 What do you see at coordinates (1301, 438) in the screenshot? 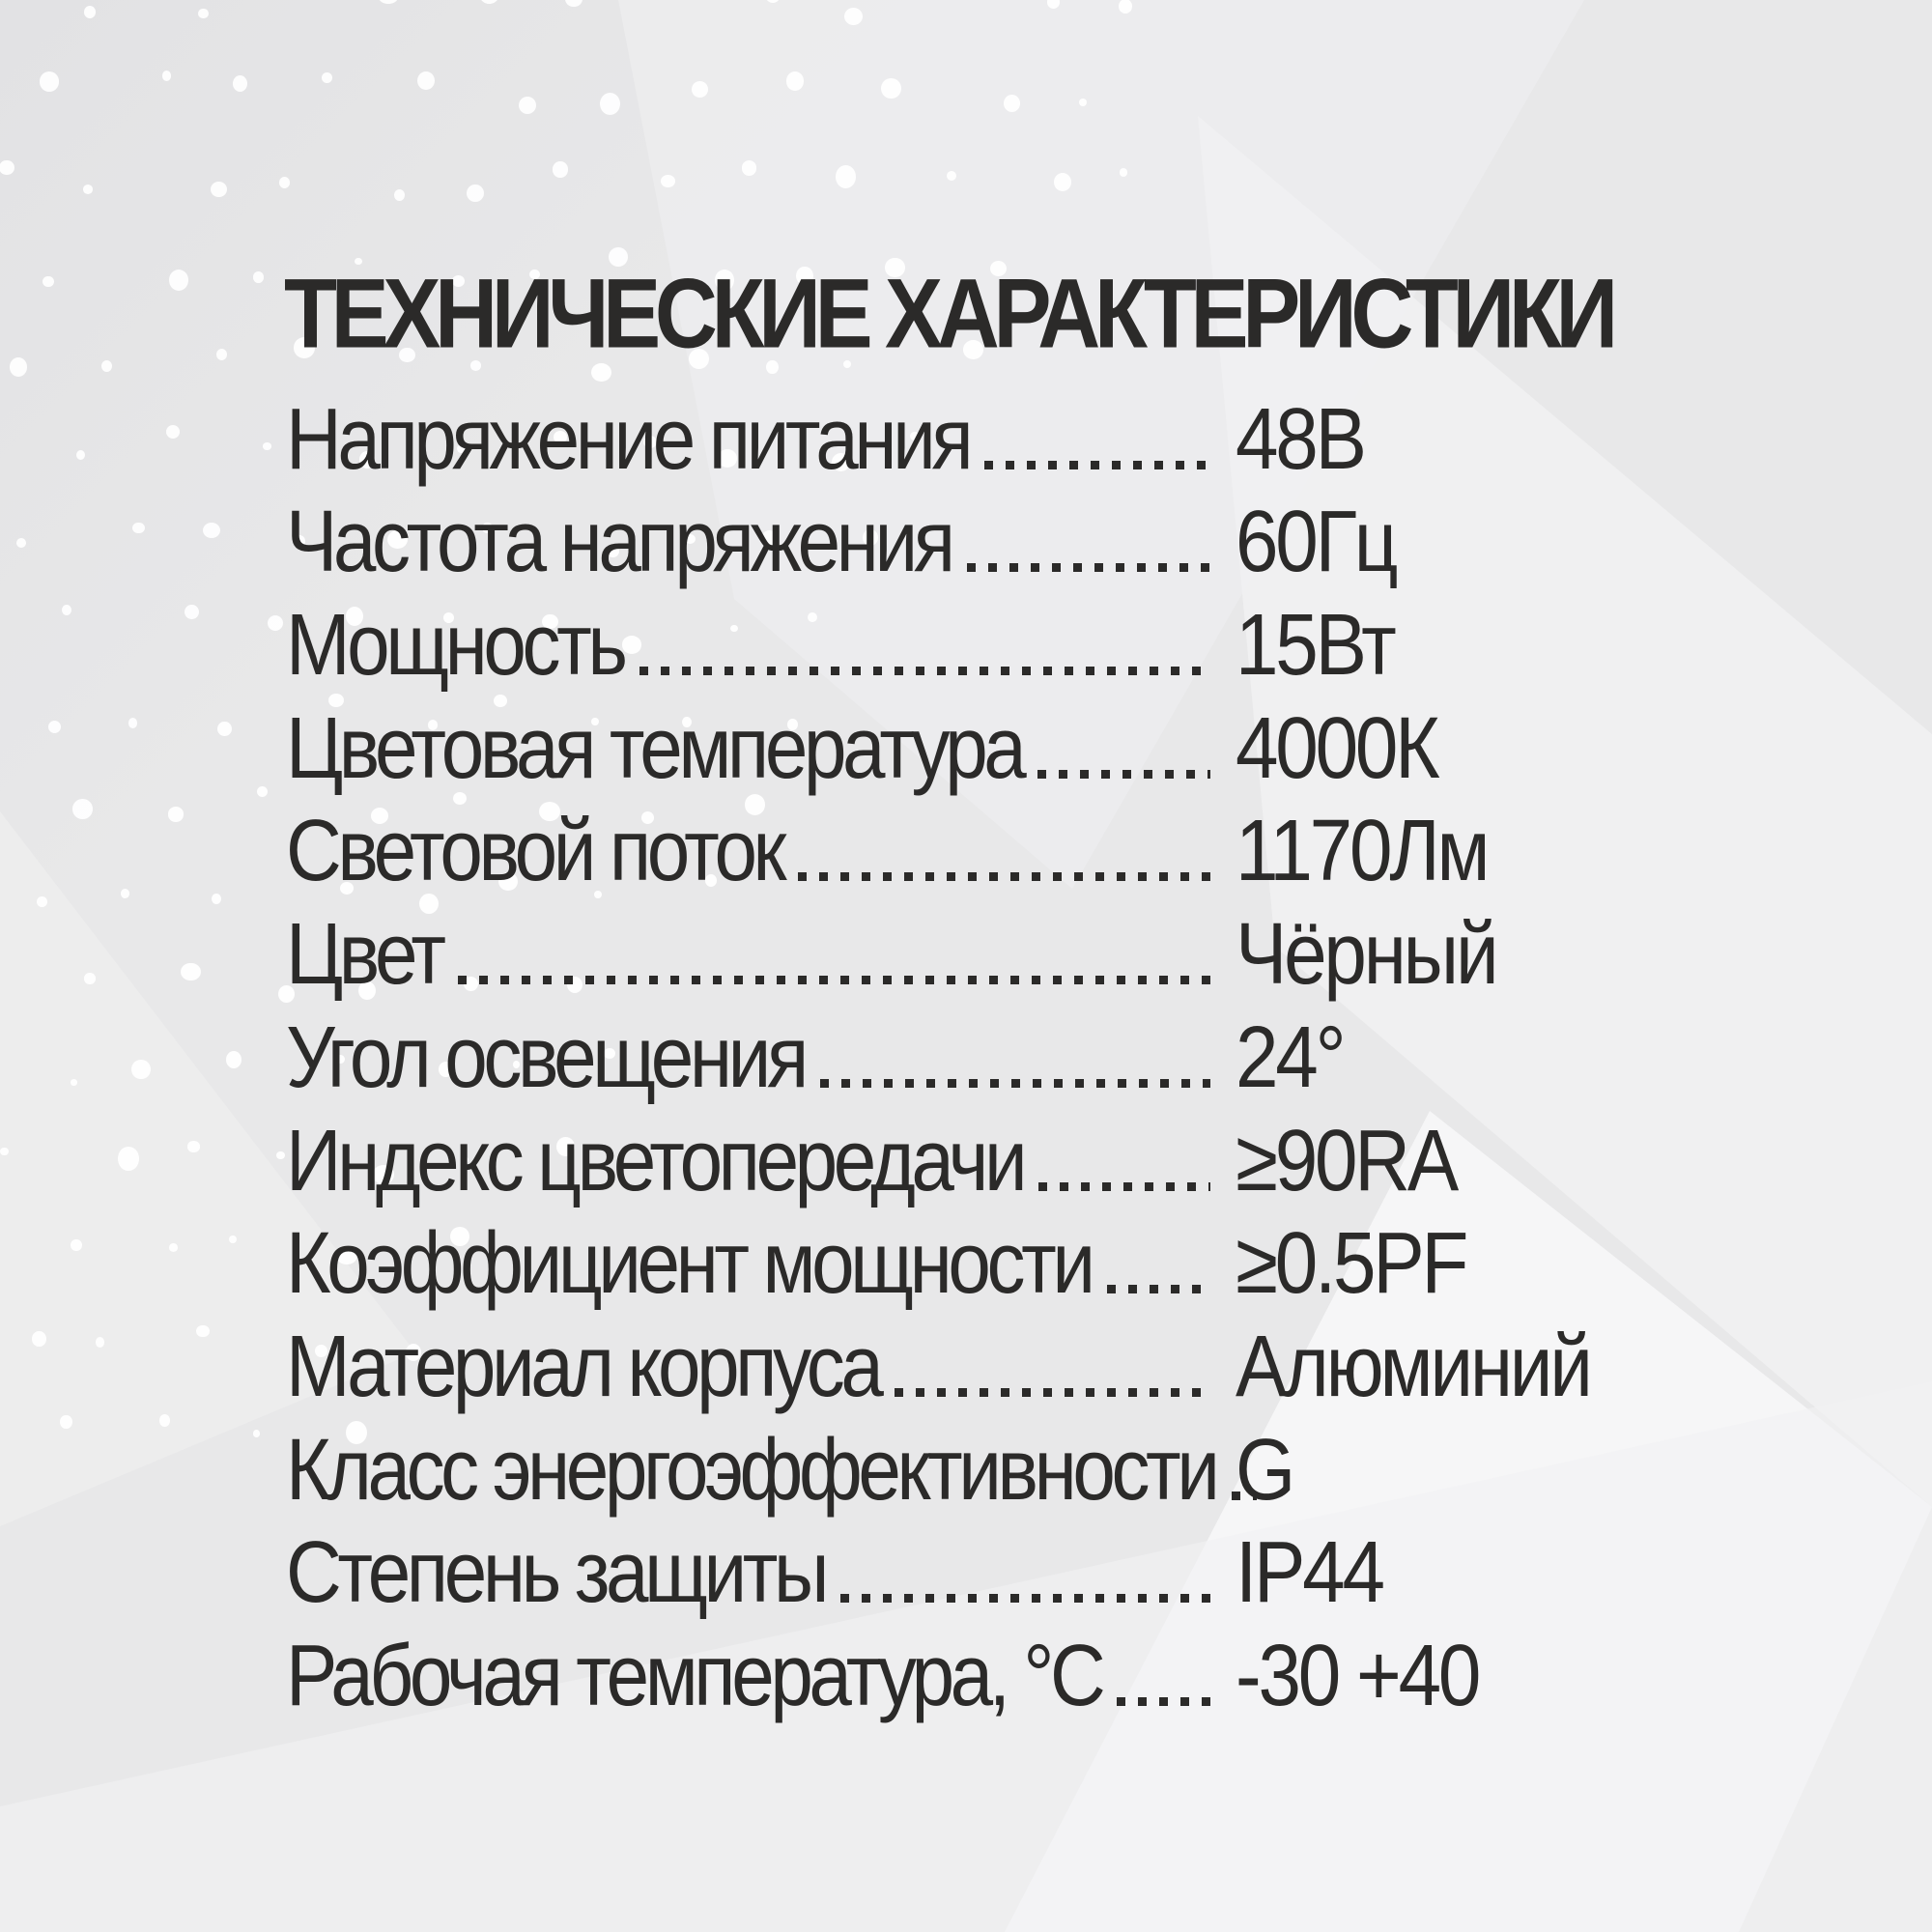
I see `spec-value: 48В` at bounding box center [1301, 438].